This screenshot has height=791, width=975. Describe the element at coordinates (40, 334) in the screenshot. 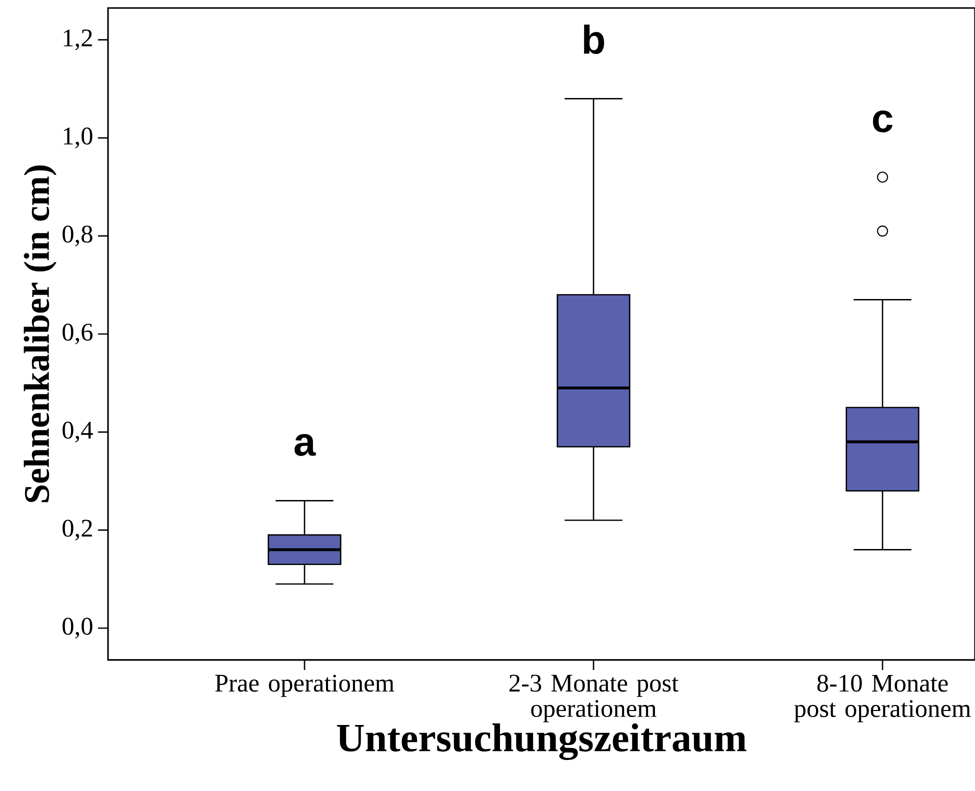

I see `y-axis-title: Sehnenkaliber (in cm)` at that location.